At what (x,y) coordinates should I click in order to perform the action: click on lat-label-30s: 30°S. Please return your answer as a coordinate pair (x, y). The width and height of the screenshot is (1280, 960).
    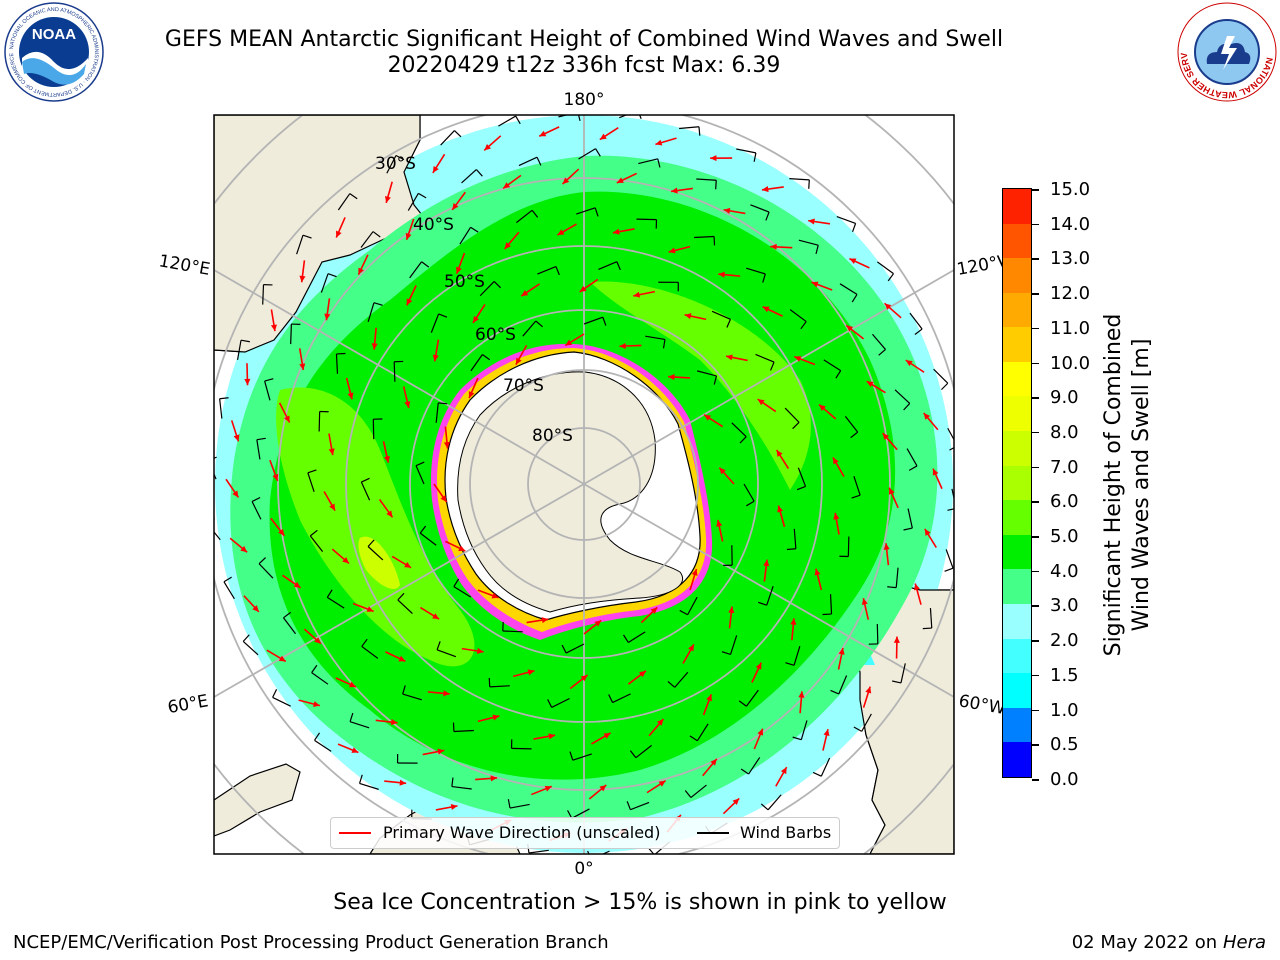
    Looking at the image, I should click on (395, 164).